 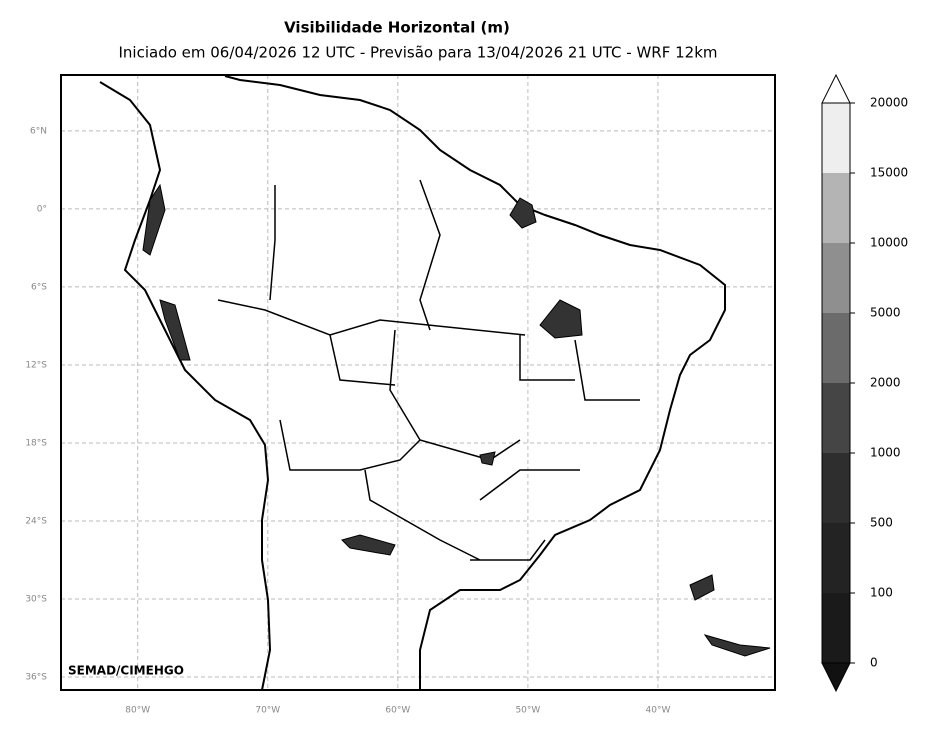 What do you see at coordinates (527, 711) in the screenshot?
I see `lon-label: 50°W` at bounding box center [527, 711].